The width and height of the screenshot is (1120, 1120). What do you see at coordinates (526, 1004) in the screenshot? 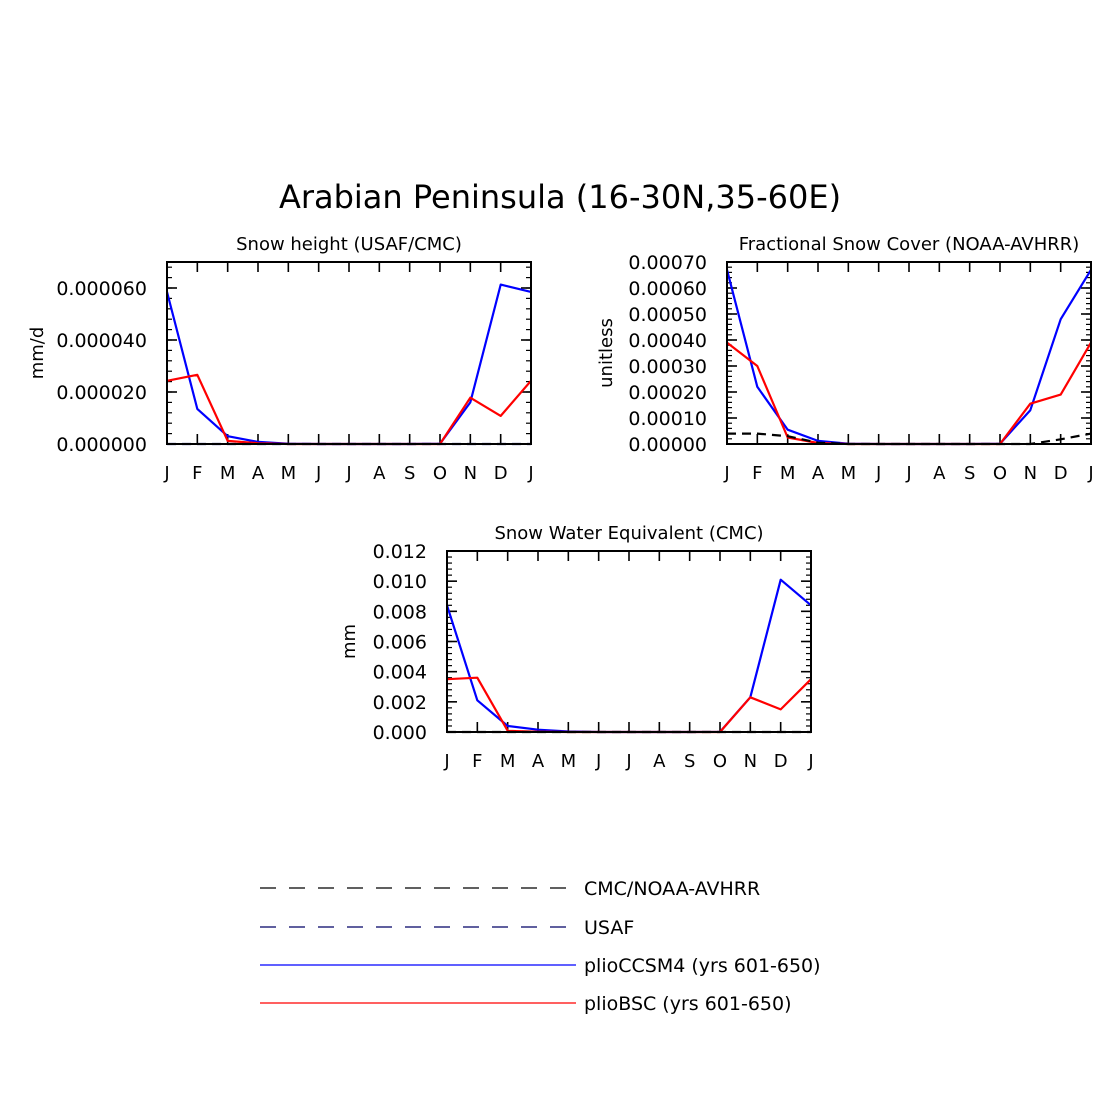
I see `legend-item: plioBSC (yrs 601-650)` at bounding box center [526, 1004].